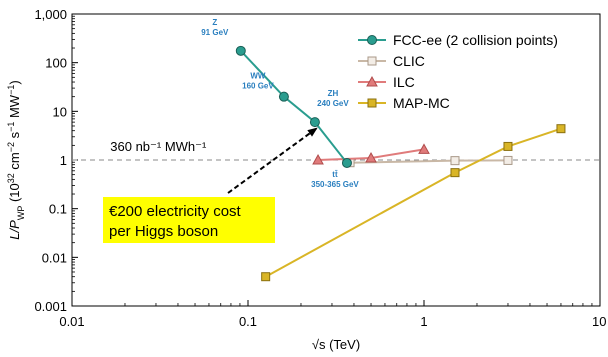 This screenshot has width=608, height=357. Describe the element at coordinates (175, 211) in the screenshot. I see `callout-text: €200 electricity cost` at that location.